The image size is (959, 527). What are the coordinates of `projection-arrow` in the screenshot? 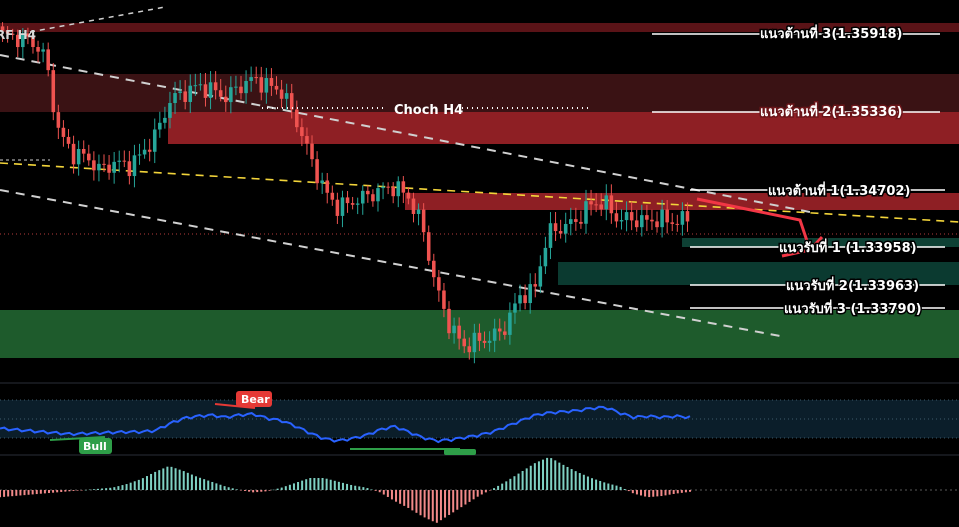 It's located at (754, 224).